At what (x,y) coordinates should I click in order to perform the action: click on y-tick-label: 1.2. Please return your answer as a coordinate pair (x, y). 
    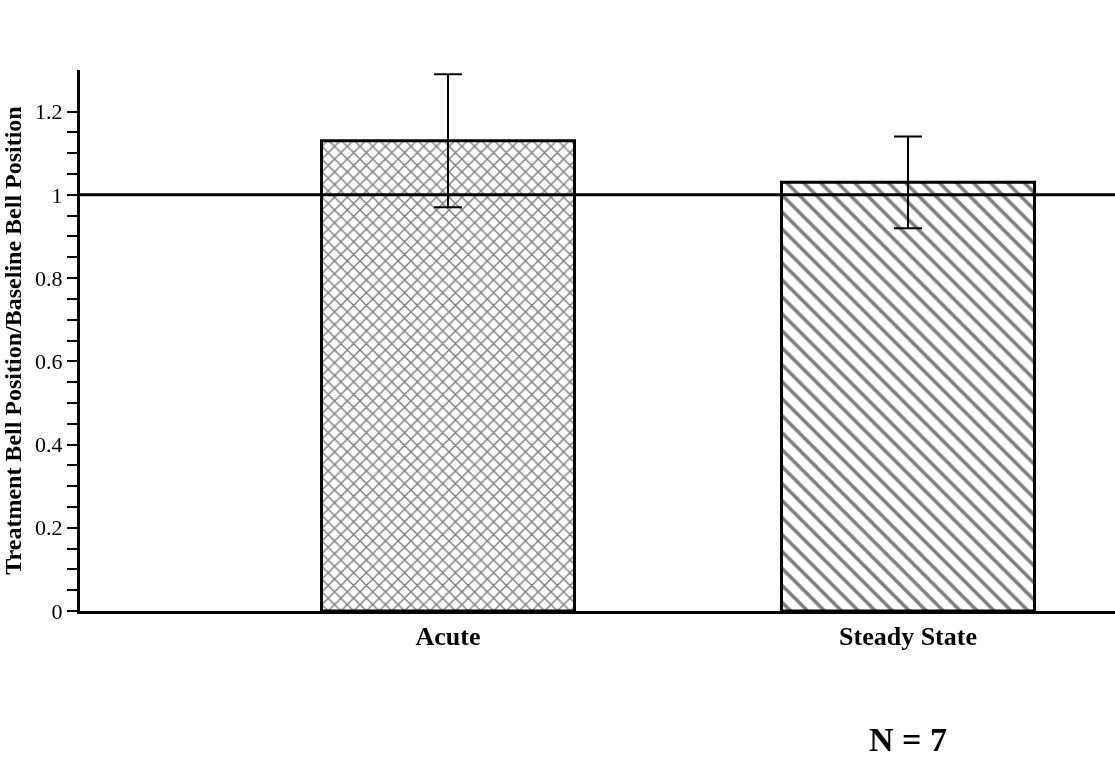
    Looking at the image, I should click on (49, 112).